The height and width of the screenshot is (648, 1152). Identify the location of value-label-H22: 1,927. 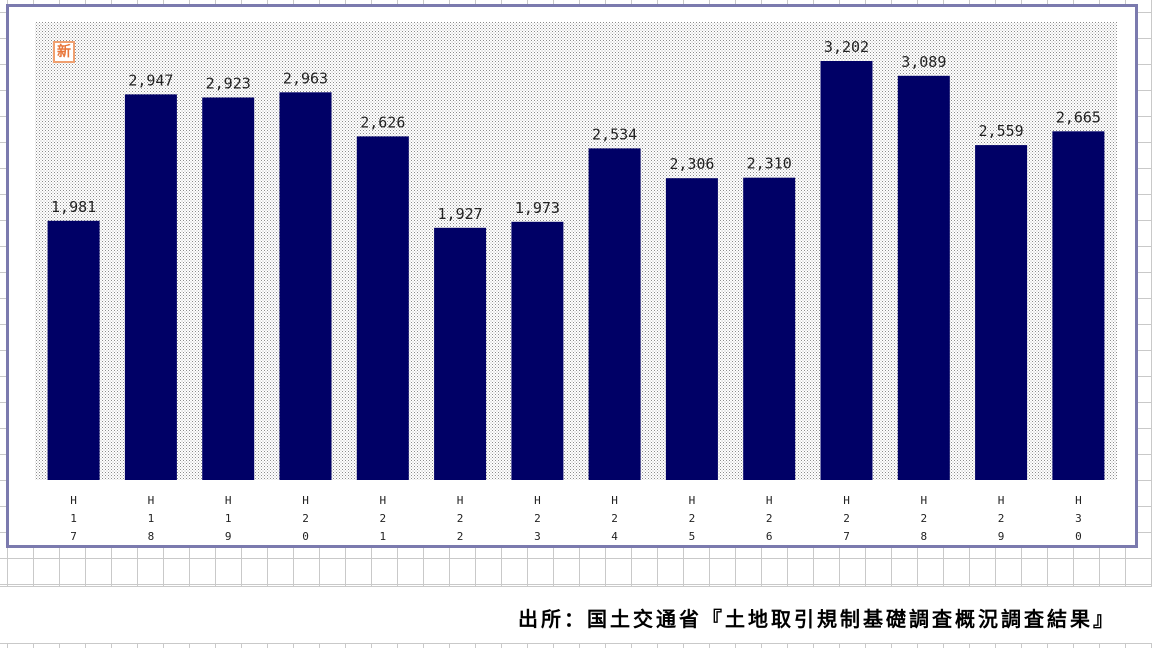
(460, 214).